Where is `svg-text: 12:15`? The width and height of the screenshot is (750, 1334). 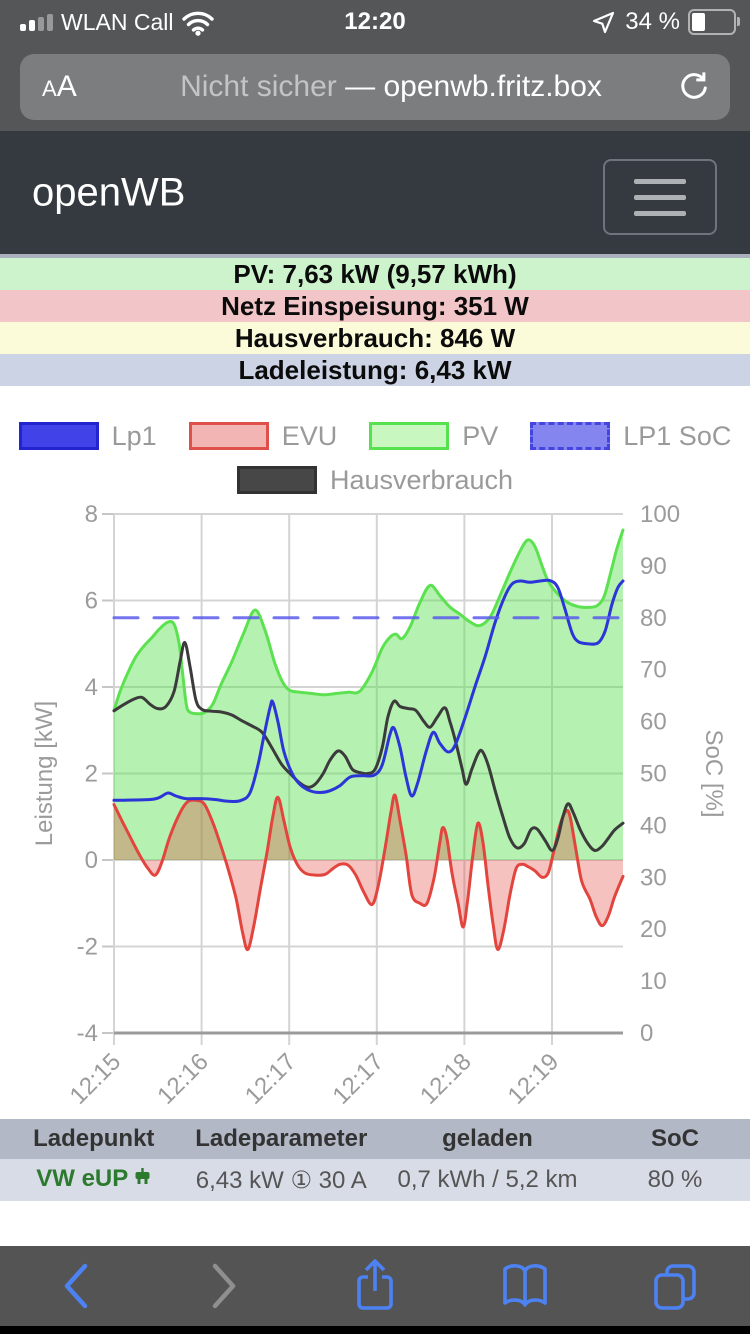 svg-text: 12:15 is located at coordinates (96, 1079).